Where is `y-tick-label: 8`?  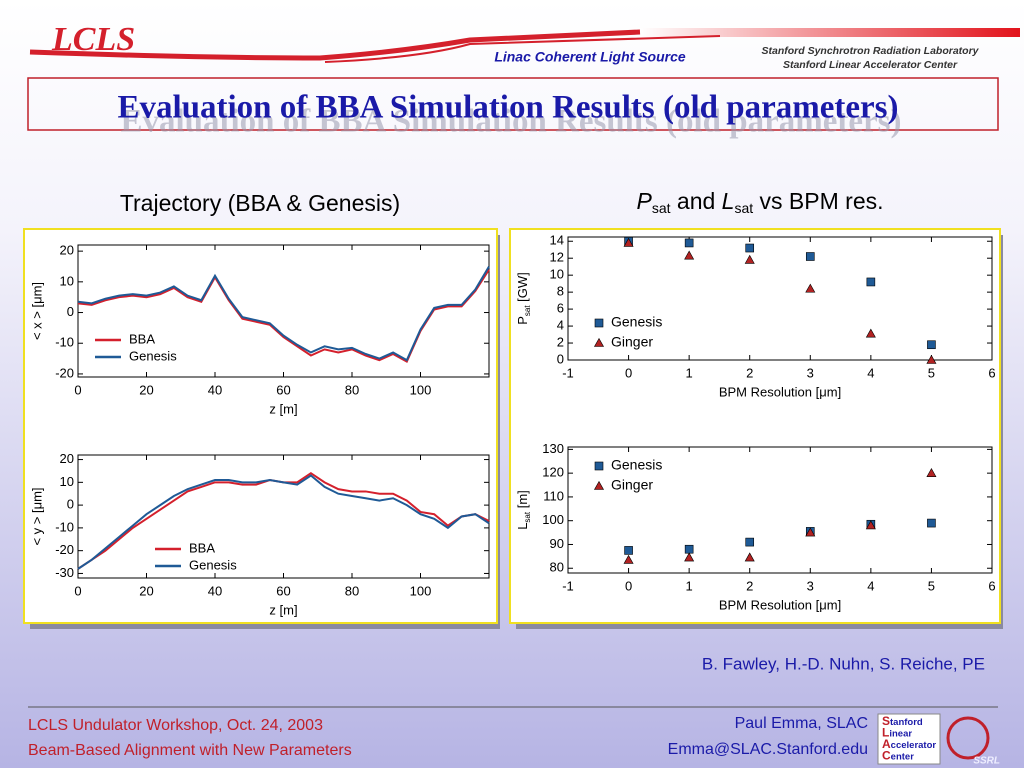
y-tick-label: 8 is located at coordinates (560, 291).